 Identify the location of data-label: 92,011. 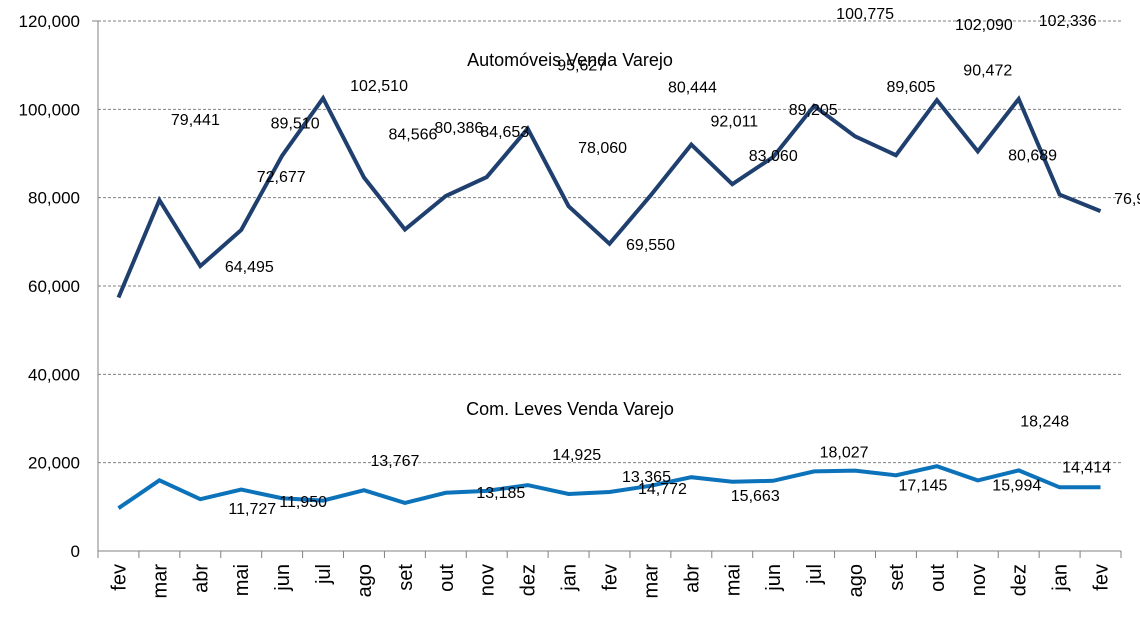
(734, 122).